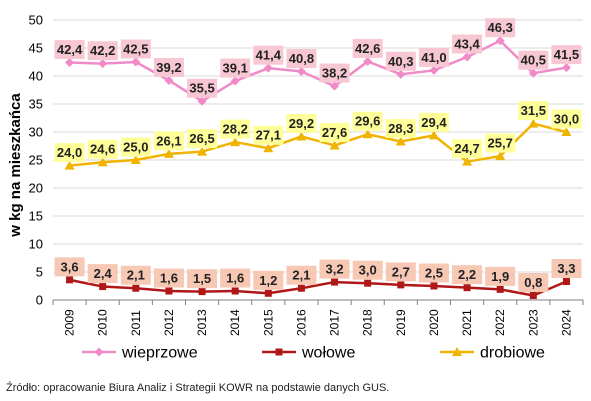  I want to click on data-label: 35,5, so click(201, 88).